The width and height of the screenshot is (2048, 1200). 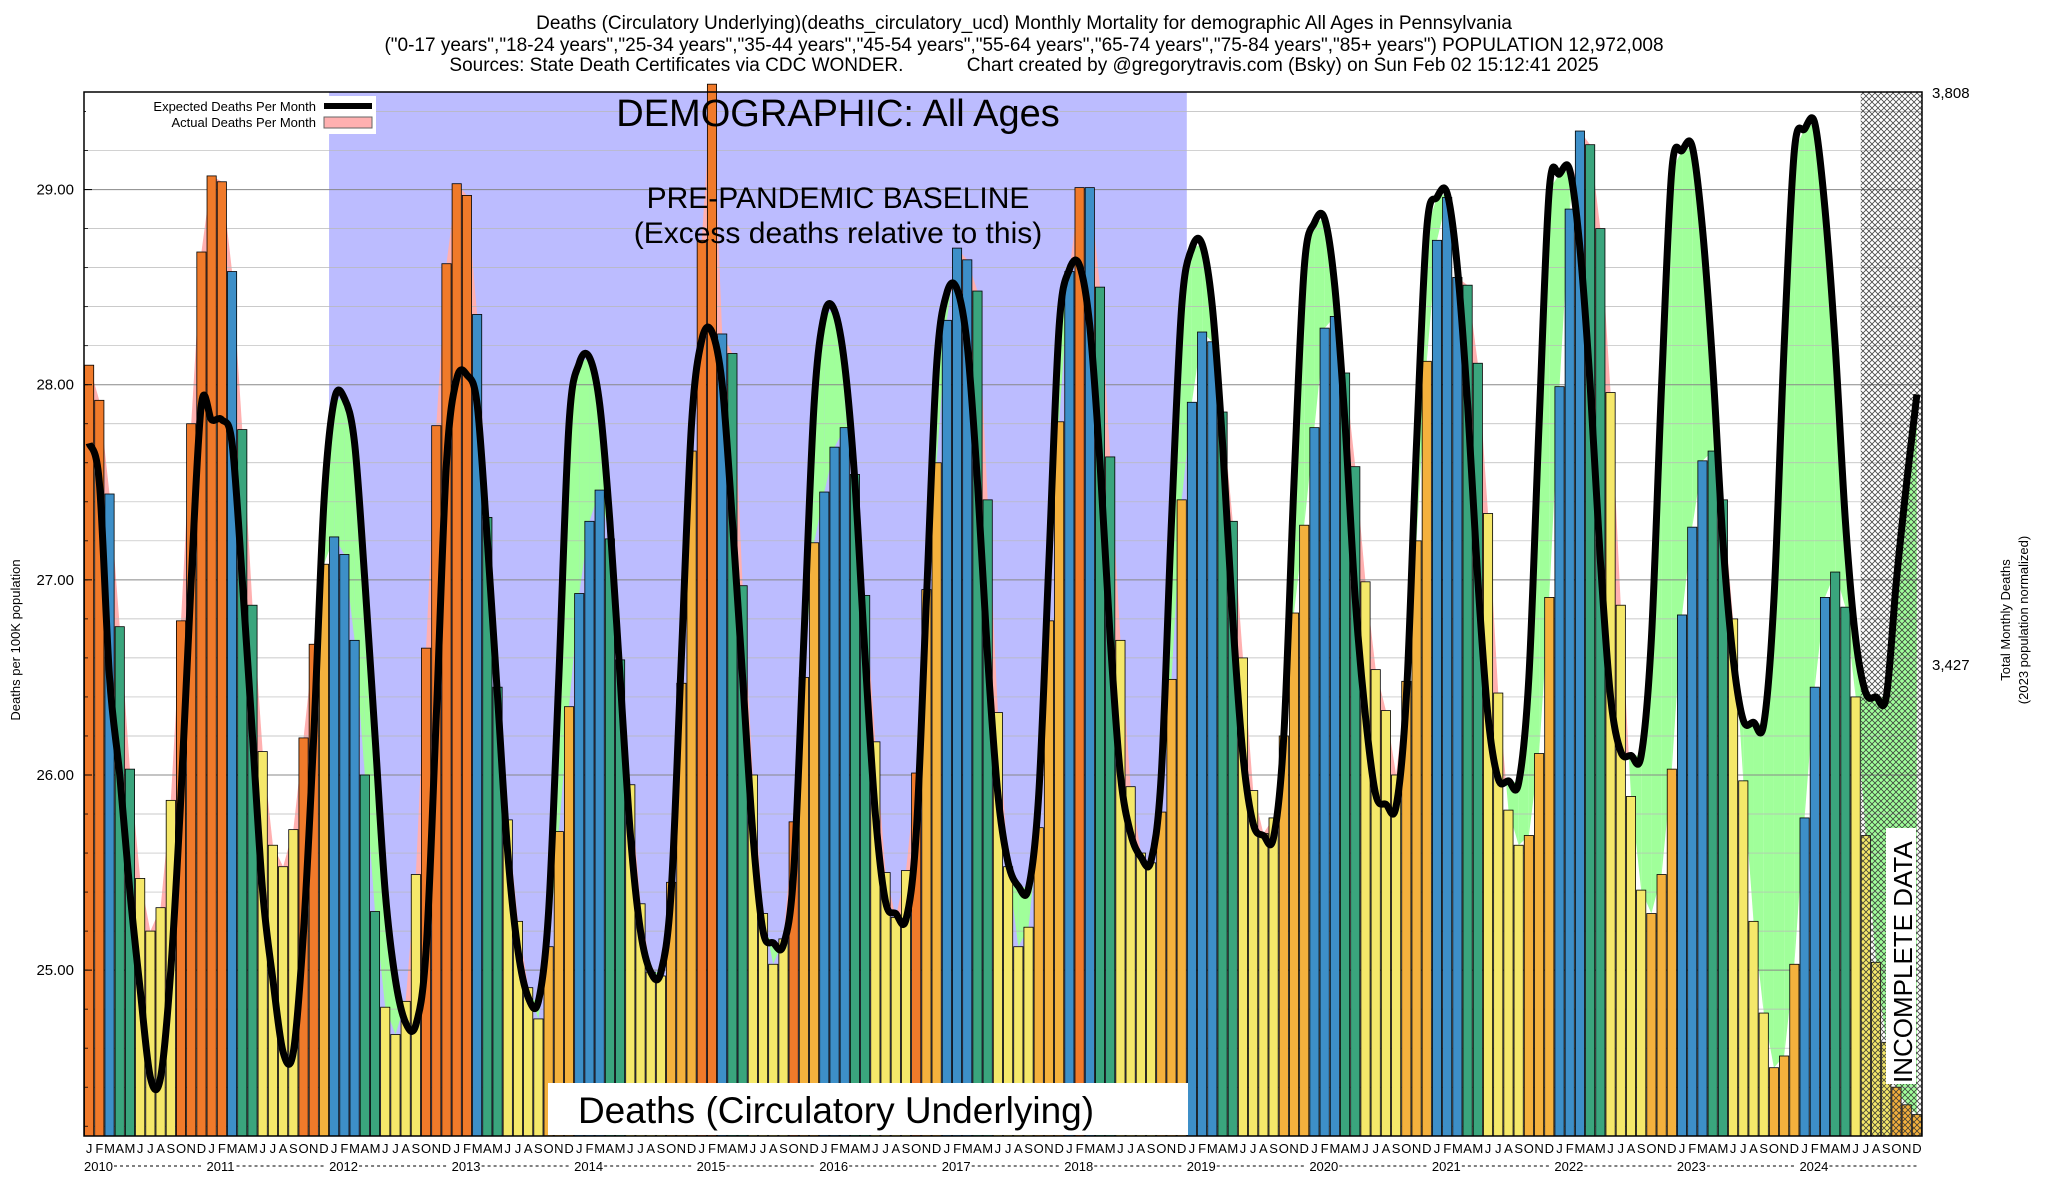 What do you see at coordinates (711, 1166) in the screenshot?
I see `year-tick-label: 2015` at bounding box center [711, 1166].